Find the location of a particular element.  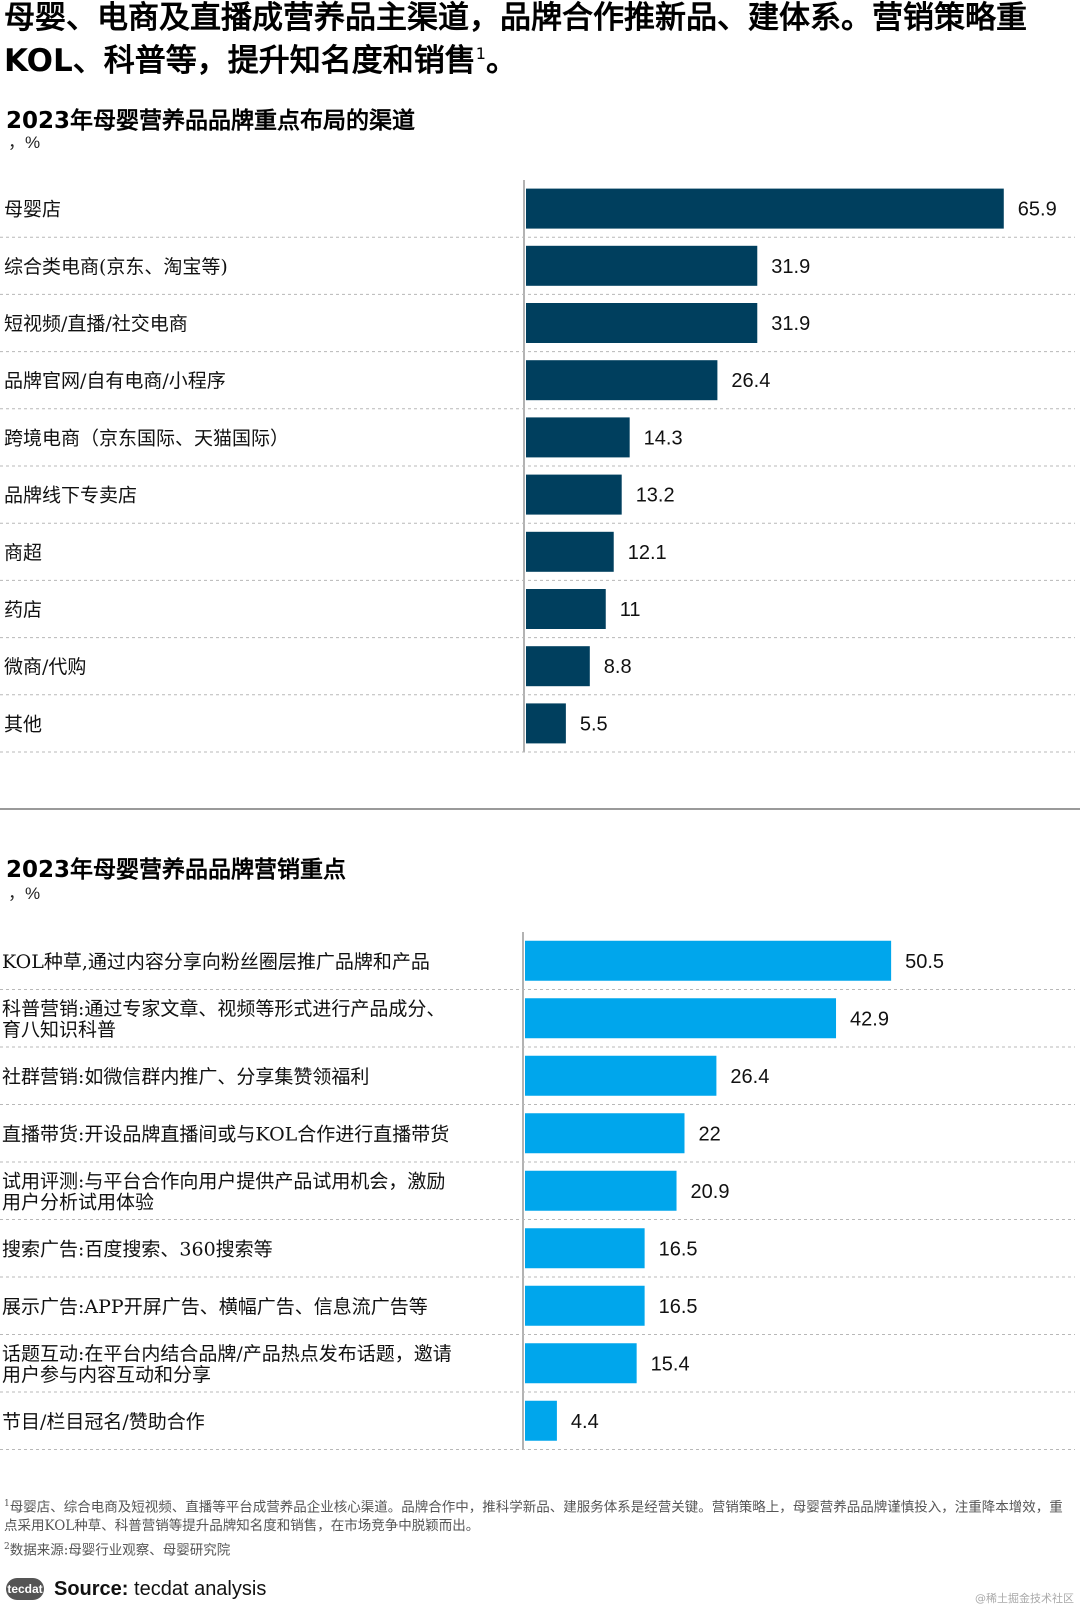

chart2-category-label: 搜索广告:百度搜索、360搜索等 is located at coordinates (137, 1249).